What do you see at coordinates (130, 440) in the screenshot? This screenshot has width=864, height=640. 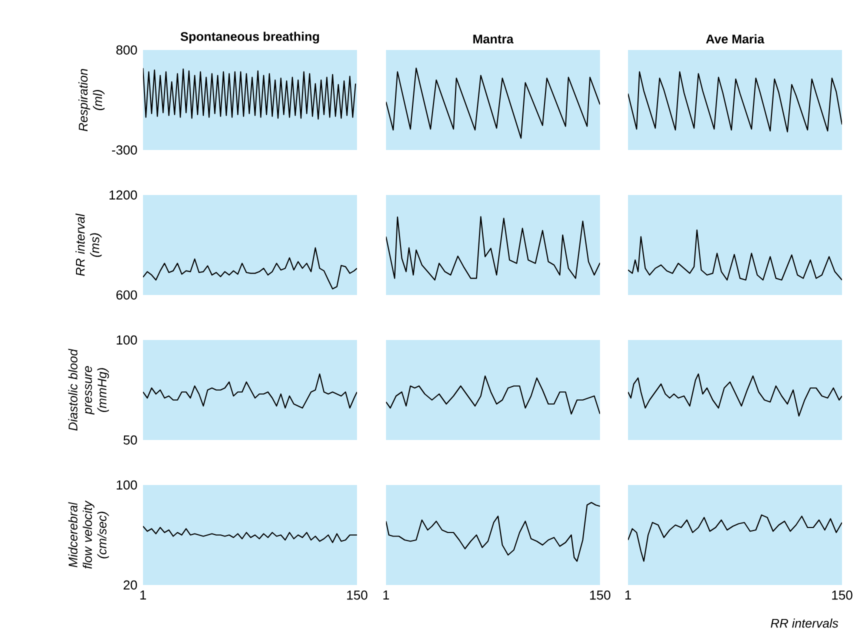 I see `y-tick-label: 50` at bounding box center [130, 440].